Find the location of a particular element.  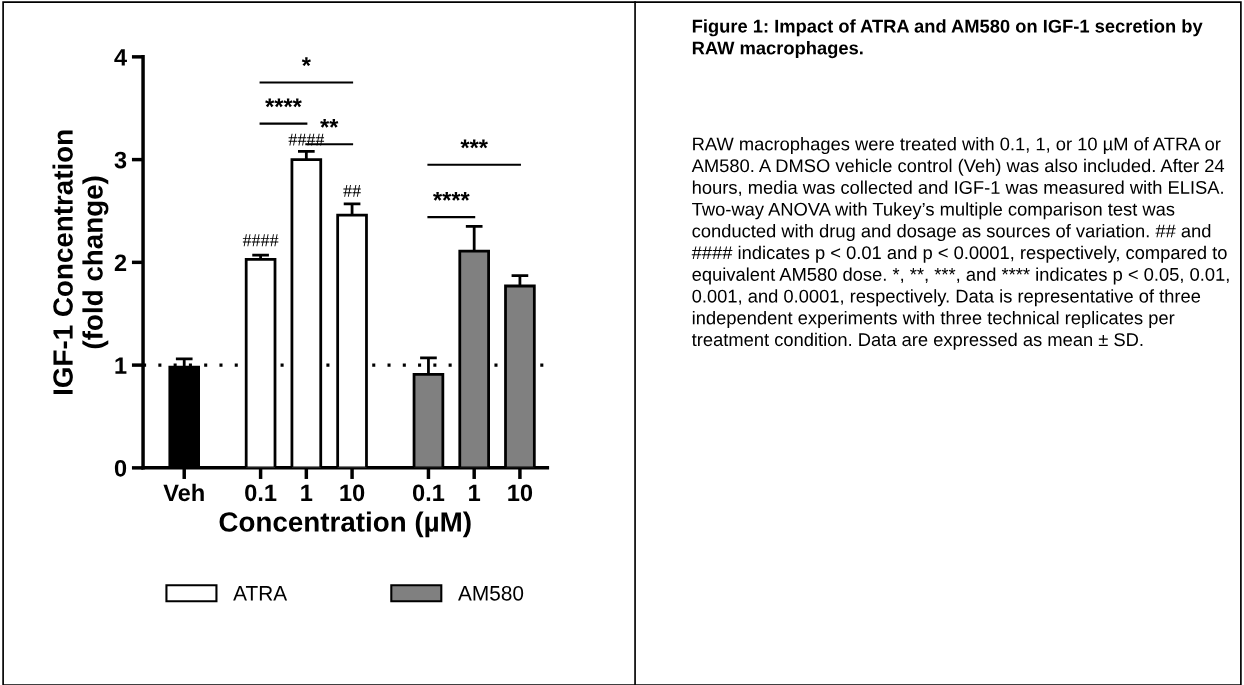

annotation: ** is located at coordinates (329, 123).